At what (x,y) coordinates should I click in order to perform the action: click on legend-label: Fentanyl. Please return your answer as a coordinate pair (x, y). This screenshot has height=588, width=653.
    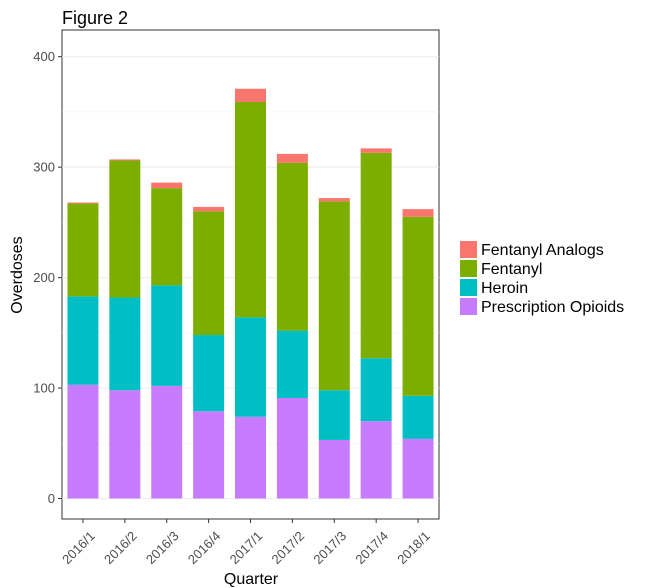
    Looking at the image, I should click on (511, 269).